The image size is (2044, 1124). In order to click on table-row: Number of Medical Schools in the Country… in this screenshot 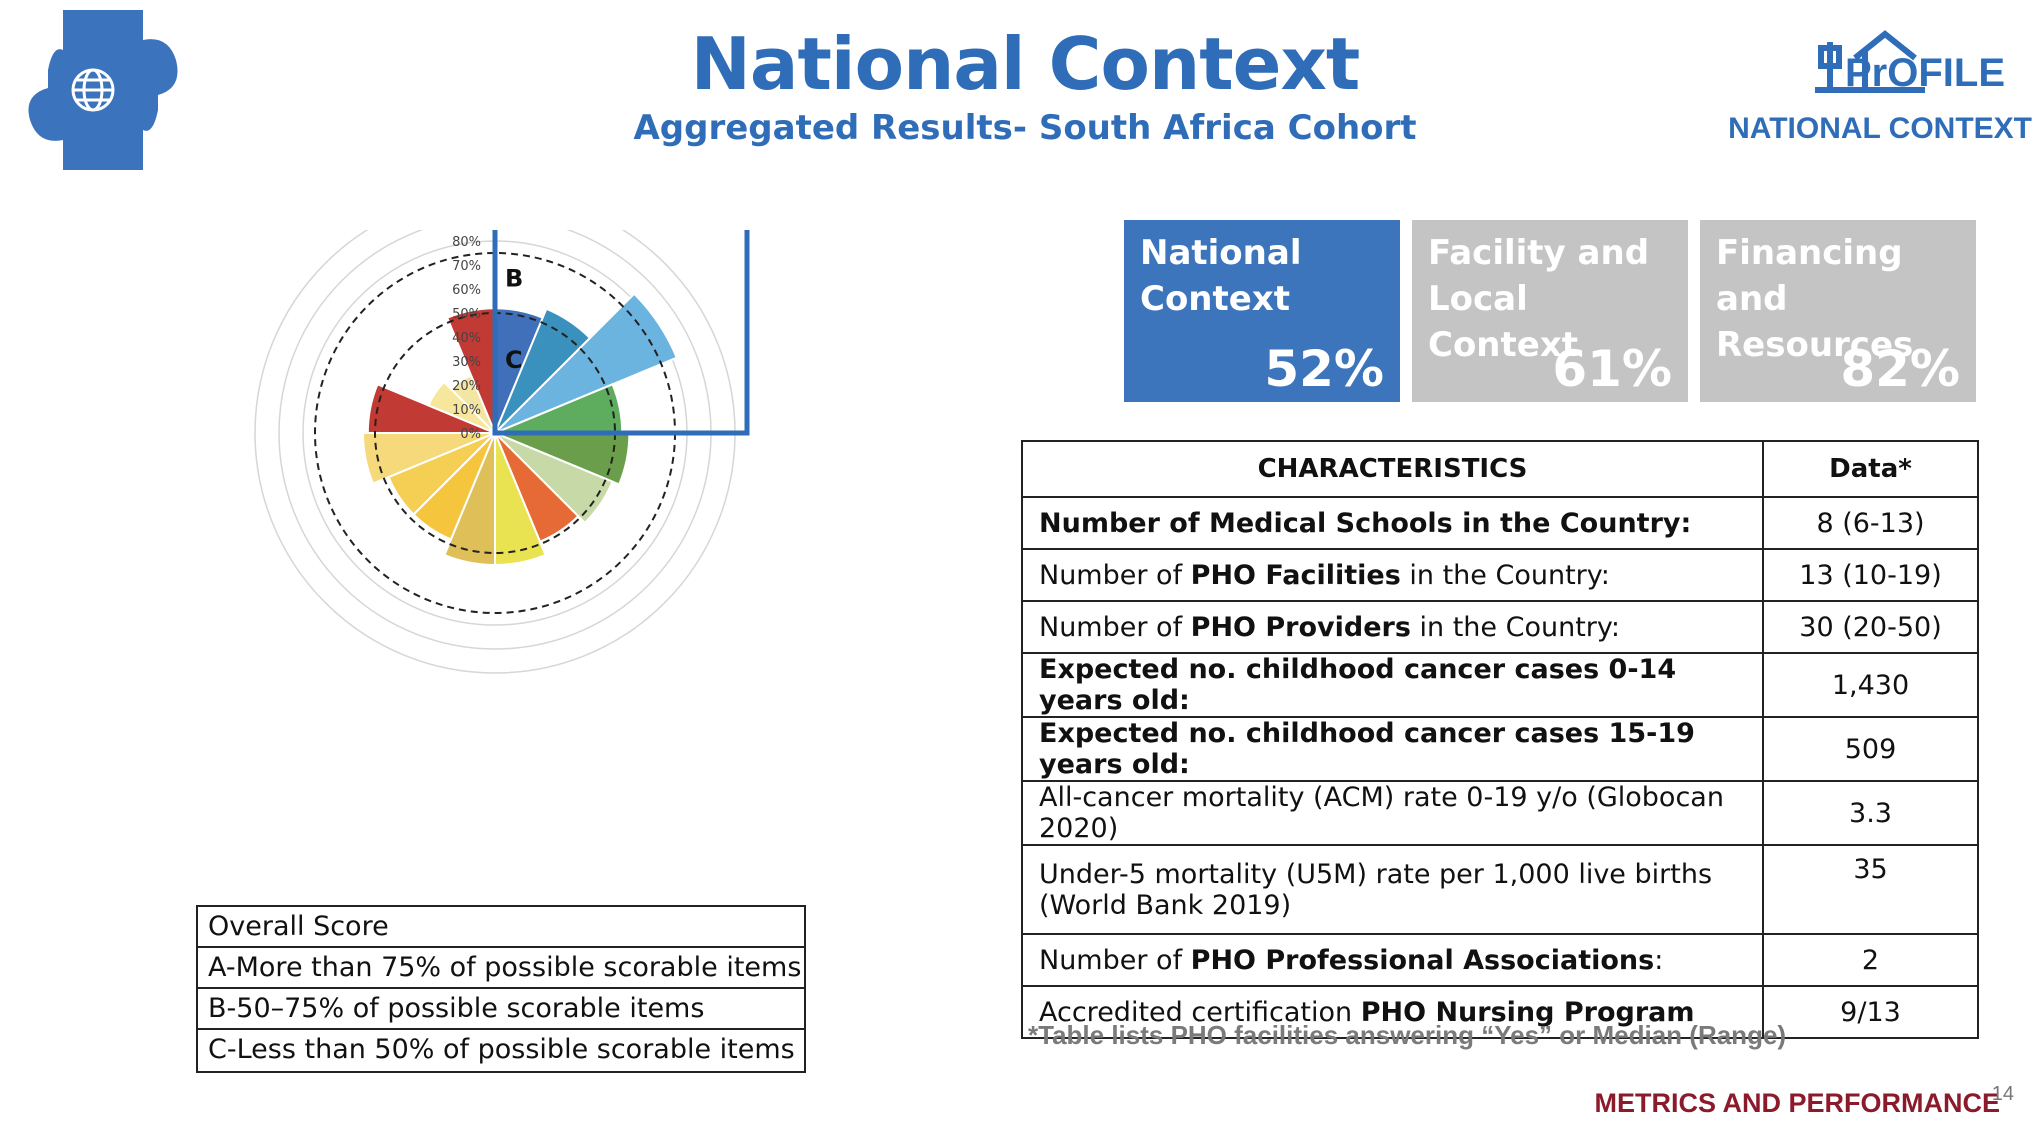, I will do `click(1500, 523)`.